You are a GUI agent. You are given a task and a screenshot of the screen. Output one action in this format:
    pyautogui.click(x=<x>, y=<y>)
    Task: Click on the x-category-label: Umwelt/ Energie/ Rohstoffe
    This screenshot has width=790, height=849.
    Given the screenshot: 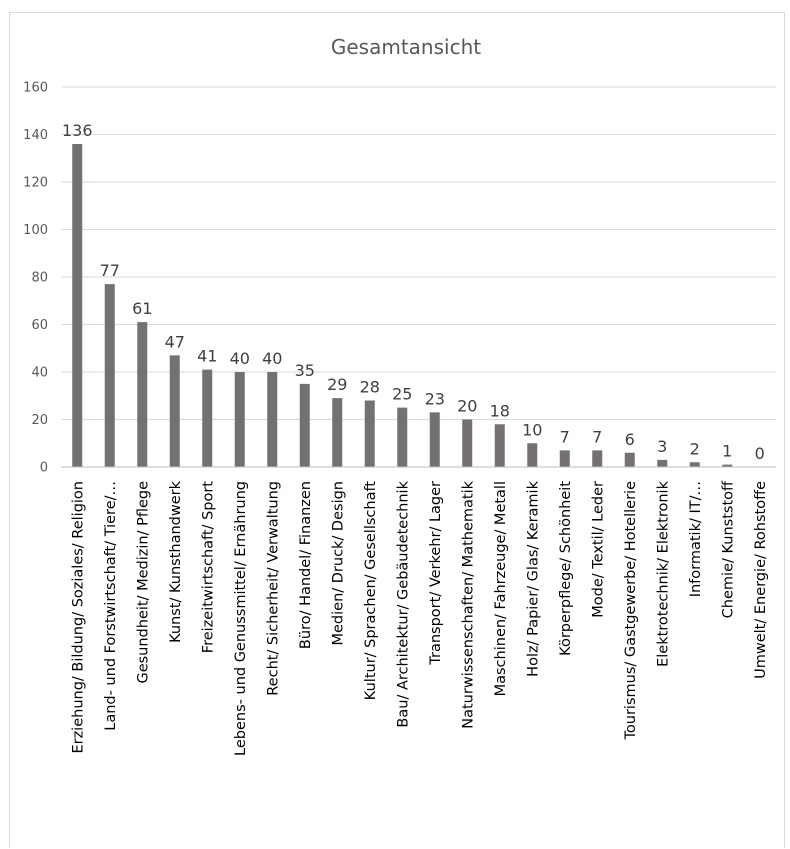 What is the action you would take?
    pyautogui.click(x=761, y=580)
    